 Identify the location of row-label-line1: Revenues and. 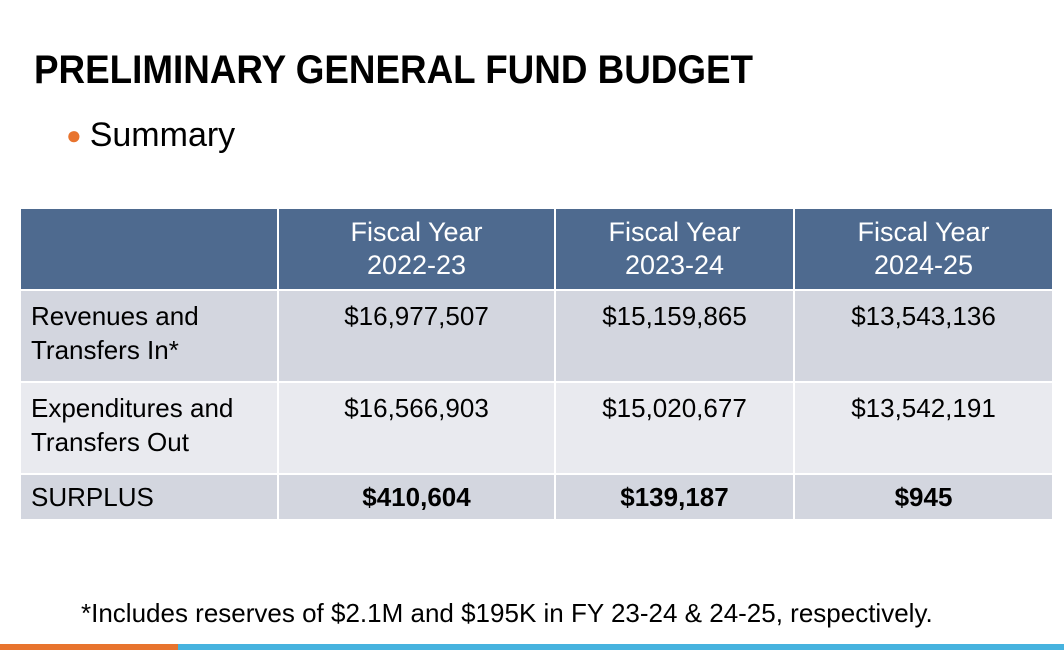
(115, 316).